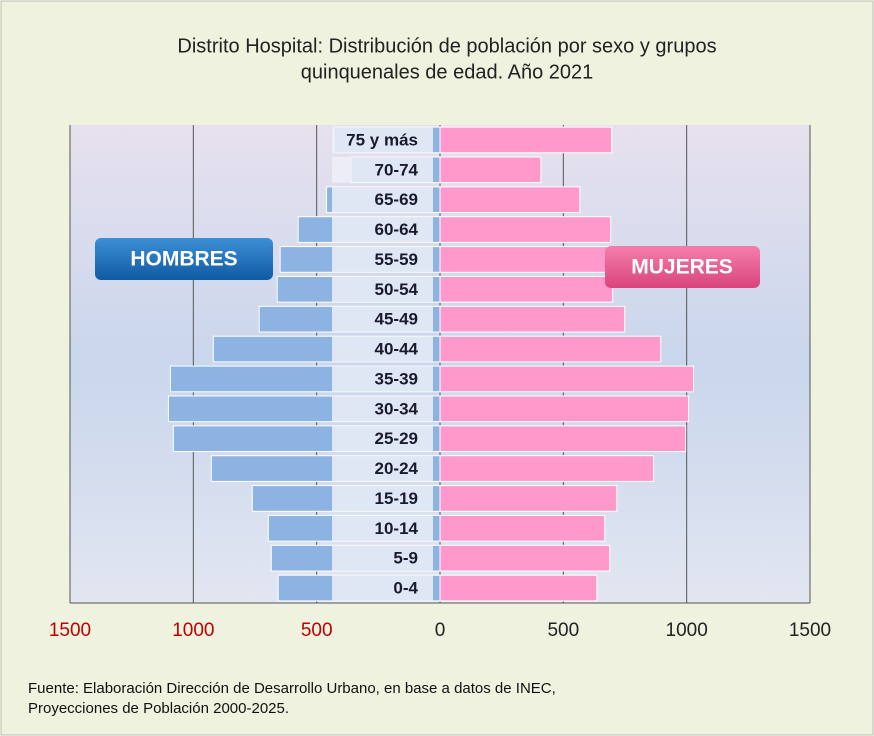 Image resolution: width=874 pixels, height=736 pixels. What do you see at coordinates (405, 558) in the screenshot?
I see `category-label: 5-9` at bounding box center [405, 558].